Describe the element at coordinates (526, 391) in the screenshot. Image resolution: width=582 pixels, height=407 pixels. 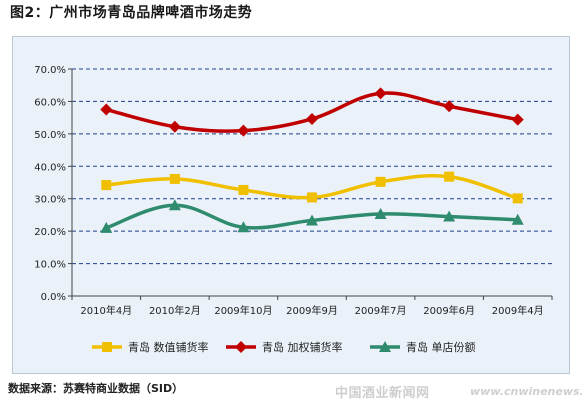
I see `site-watermark-url: www.cnwinenews.com` at that location.